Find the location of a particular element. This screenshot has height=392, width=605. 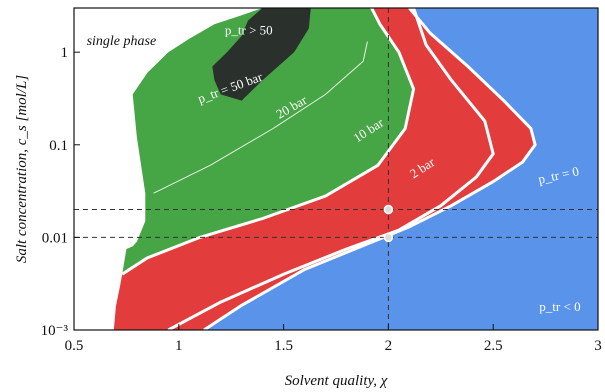

x-axis: 0.5 1 1.5 2 2.5 3 is located at coordinates (333, 339).